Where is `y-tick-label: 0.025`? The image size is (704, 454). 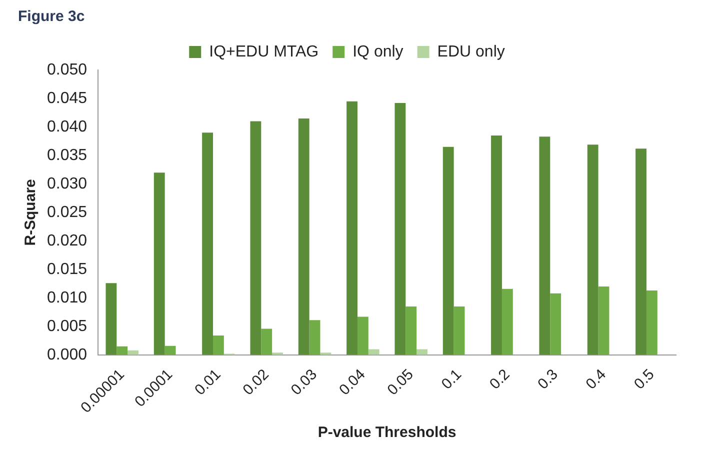 y-tick-label: 0.025 is located at coordinates (67, 212).